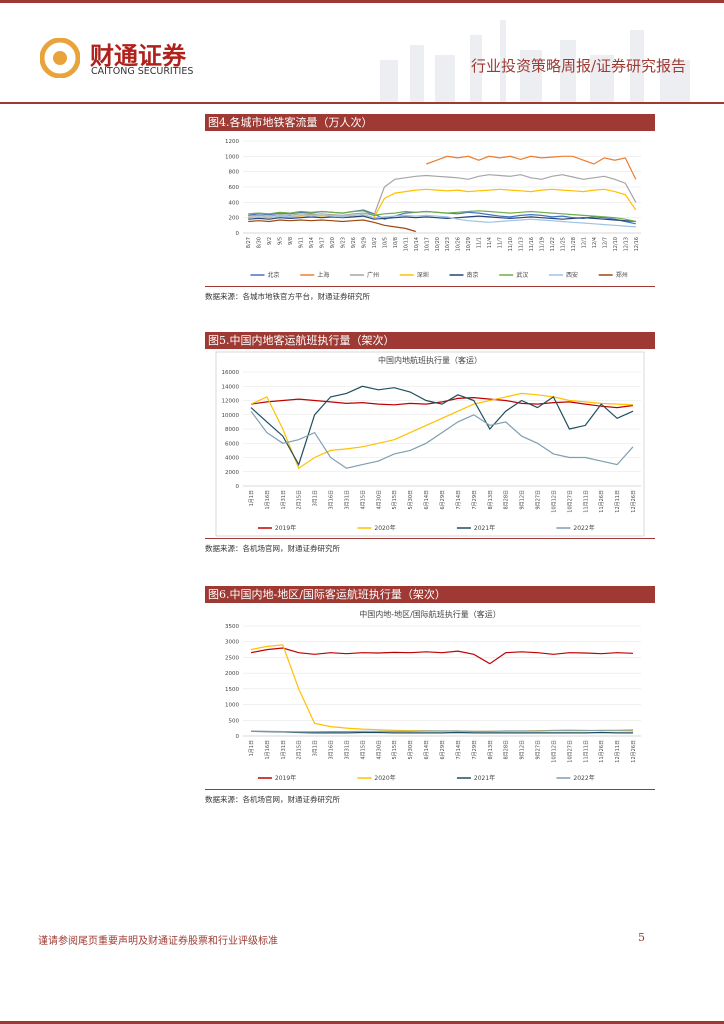 This screenshot has width=724, height=1024. Describe the element at coordinates (285, 528) in the screenshot. I see `legend-label: 2019年` at that location.